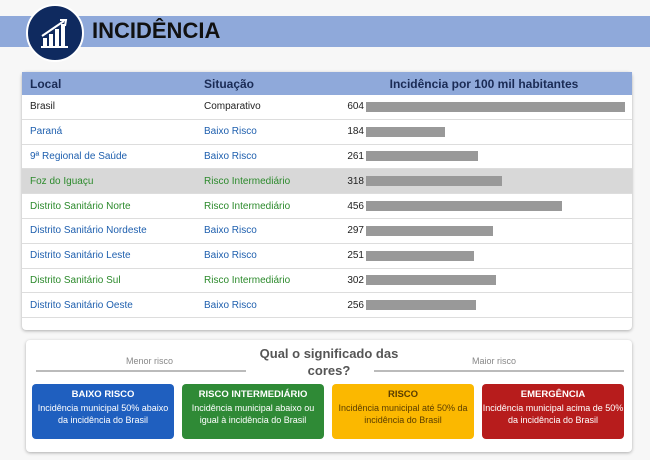  Describe the element at coordinates (327, 157) in the screenshot. I see `table-row: 9ª Regional de Saúde Baixo Risco 261` at that location.